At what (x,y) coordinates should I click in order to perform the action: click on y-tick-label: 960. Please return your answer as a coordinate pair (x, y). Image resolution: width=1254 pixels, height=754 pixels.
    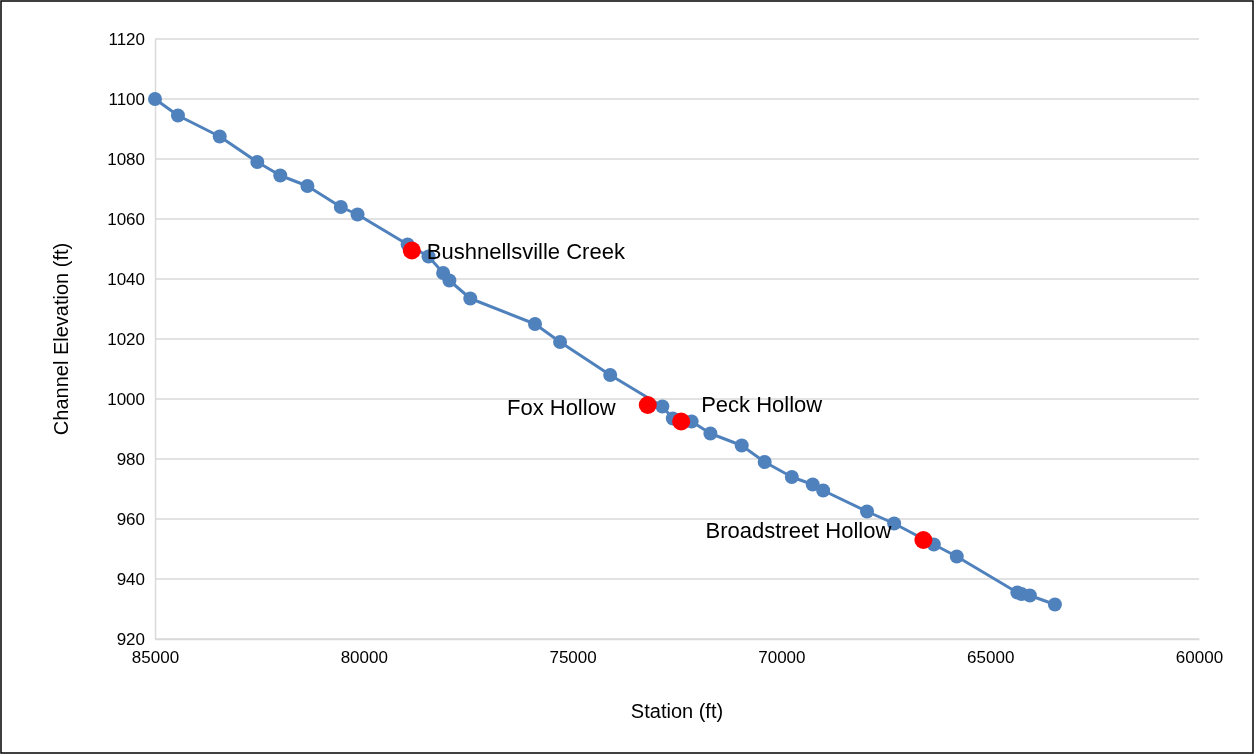
    Looking at the image, I should click on (130, 519).